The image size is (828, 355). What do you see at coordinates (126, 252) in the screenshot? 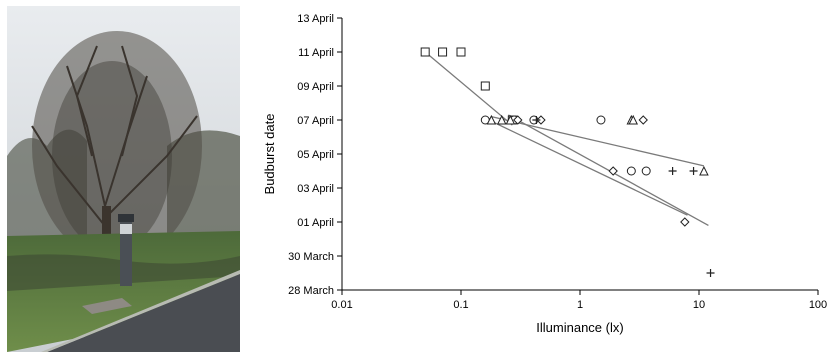
I see `street-lamp` at bounding box center [126, 252].